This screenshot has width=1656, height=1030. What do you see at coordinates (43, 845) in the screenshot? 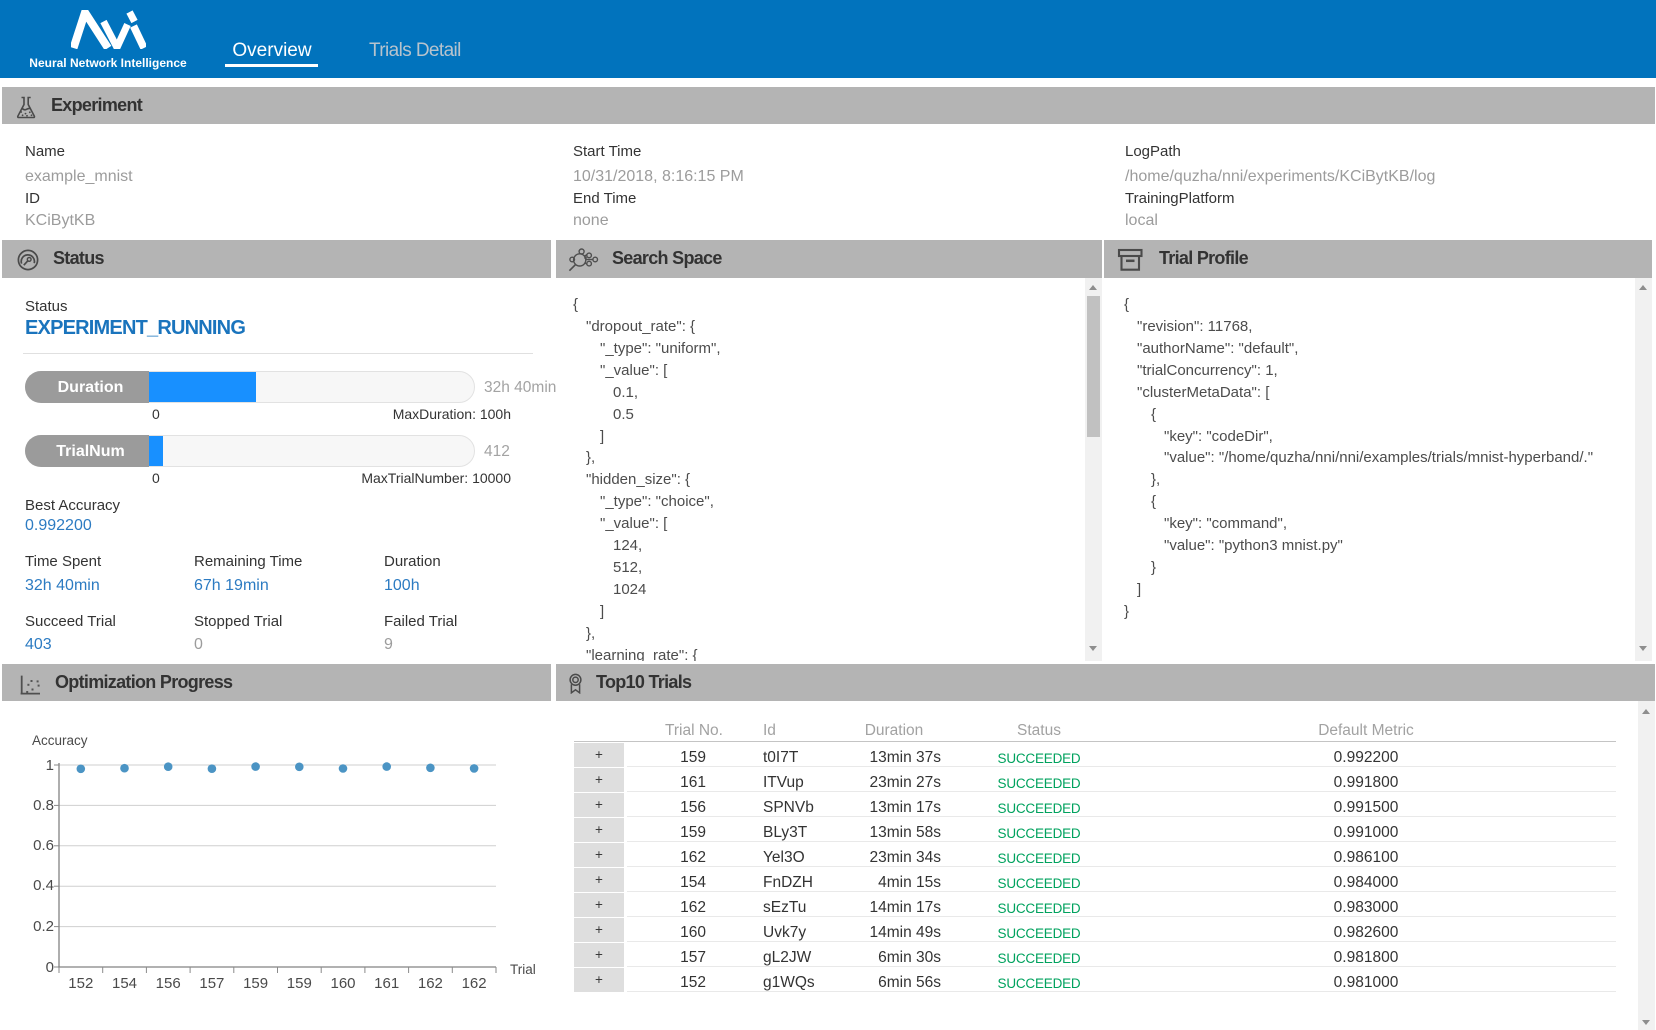
I see `svg-text: 0.6` at bounding box center [43, 845].